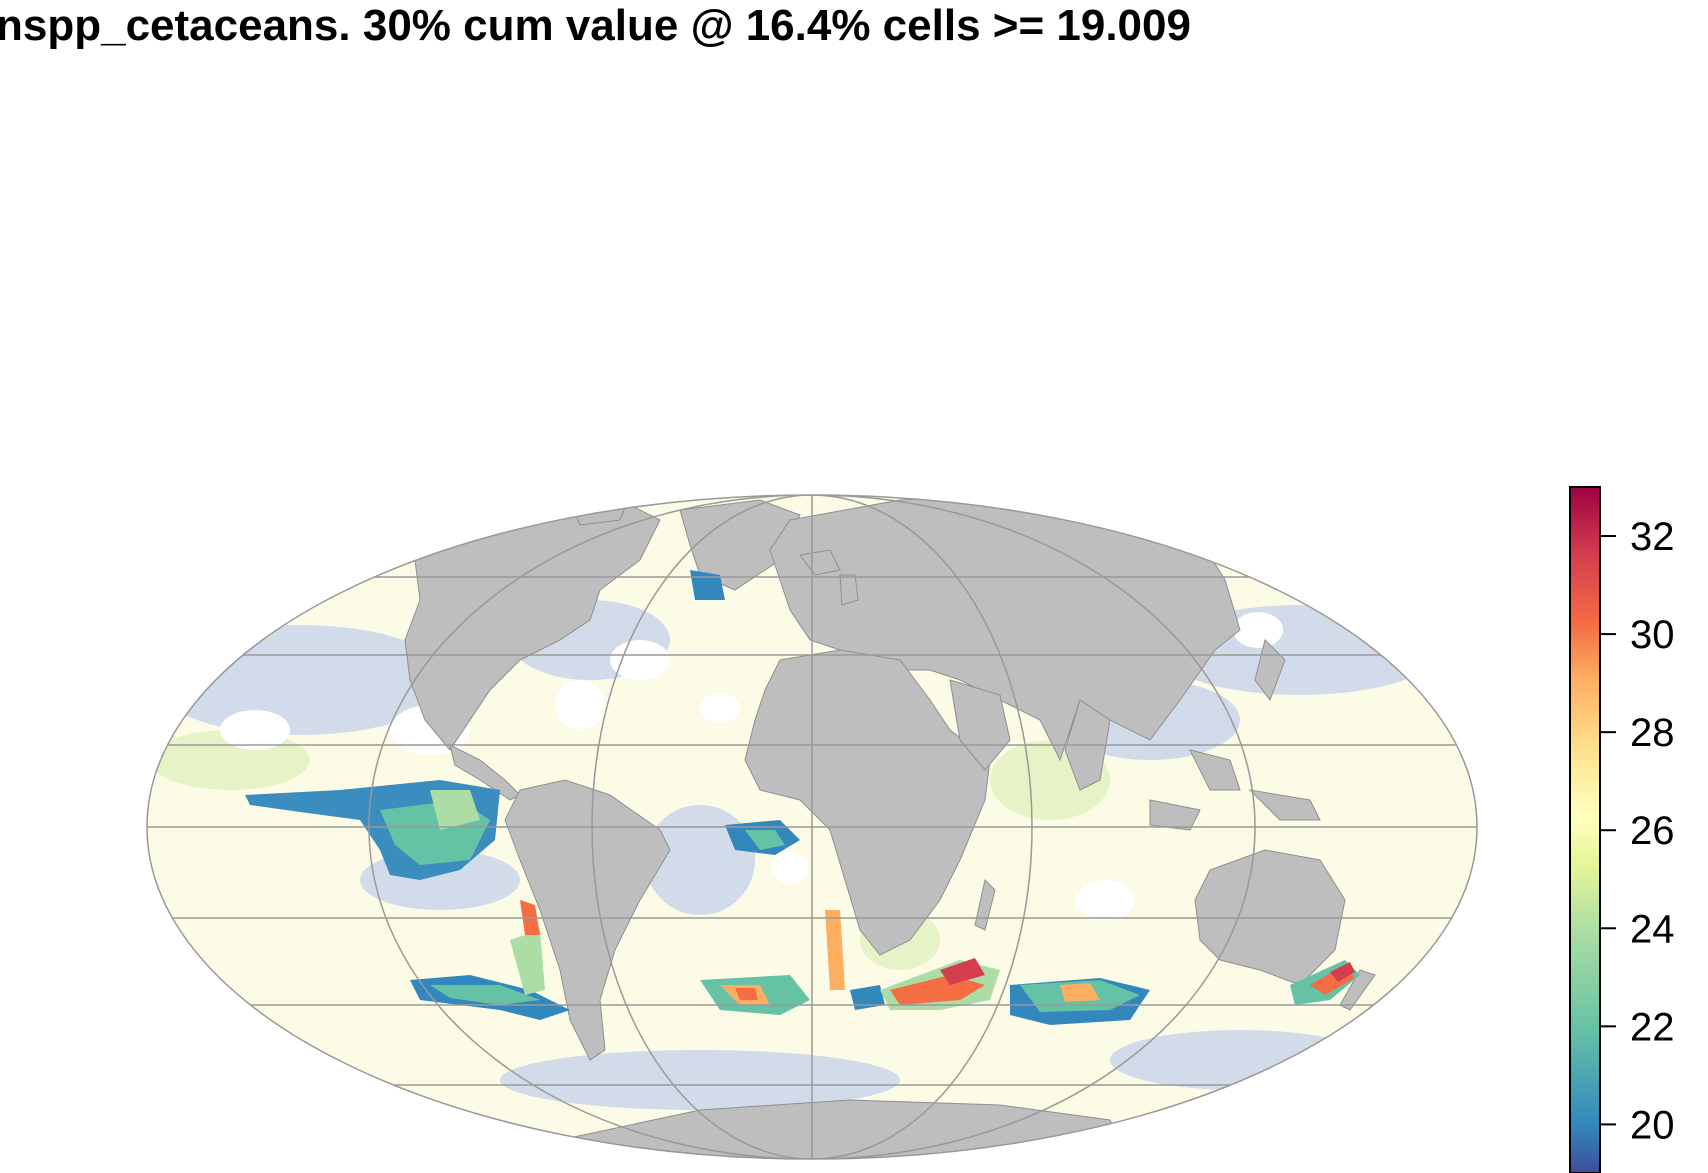 This screenshot has width=1708, height=1173. I want to click on legend: 20 22 24 26 28 30 32, so click(1622, 829).